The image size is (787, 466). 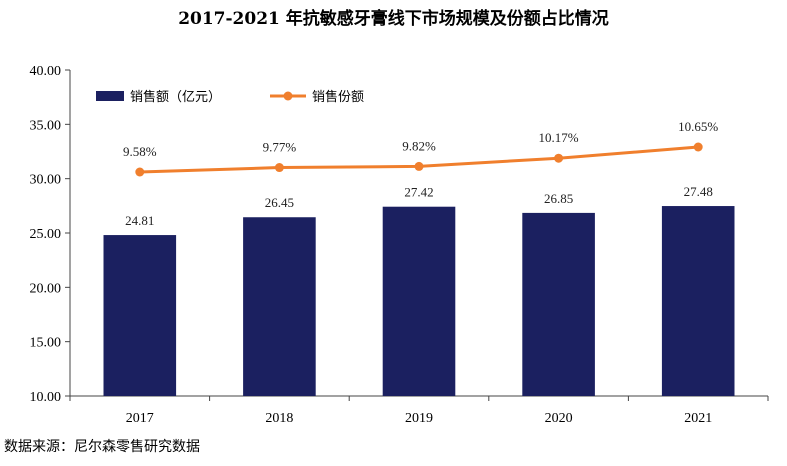 What do you see at coordinates (698, 191) in the screenshot?
I see `bar-value-label: 27.48` at bounding box center [698, 191].